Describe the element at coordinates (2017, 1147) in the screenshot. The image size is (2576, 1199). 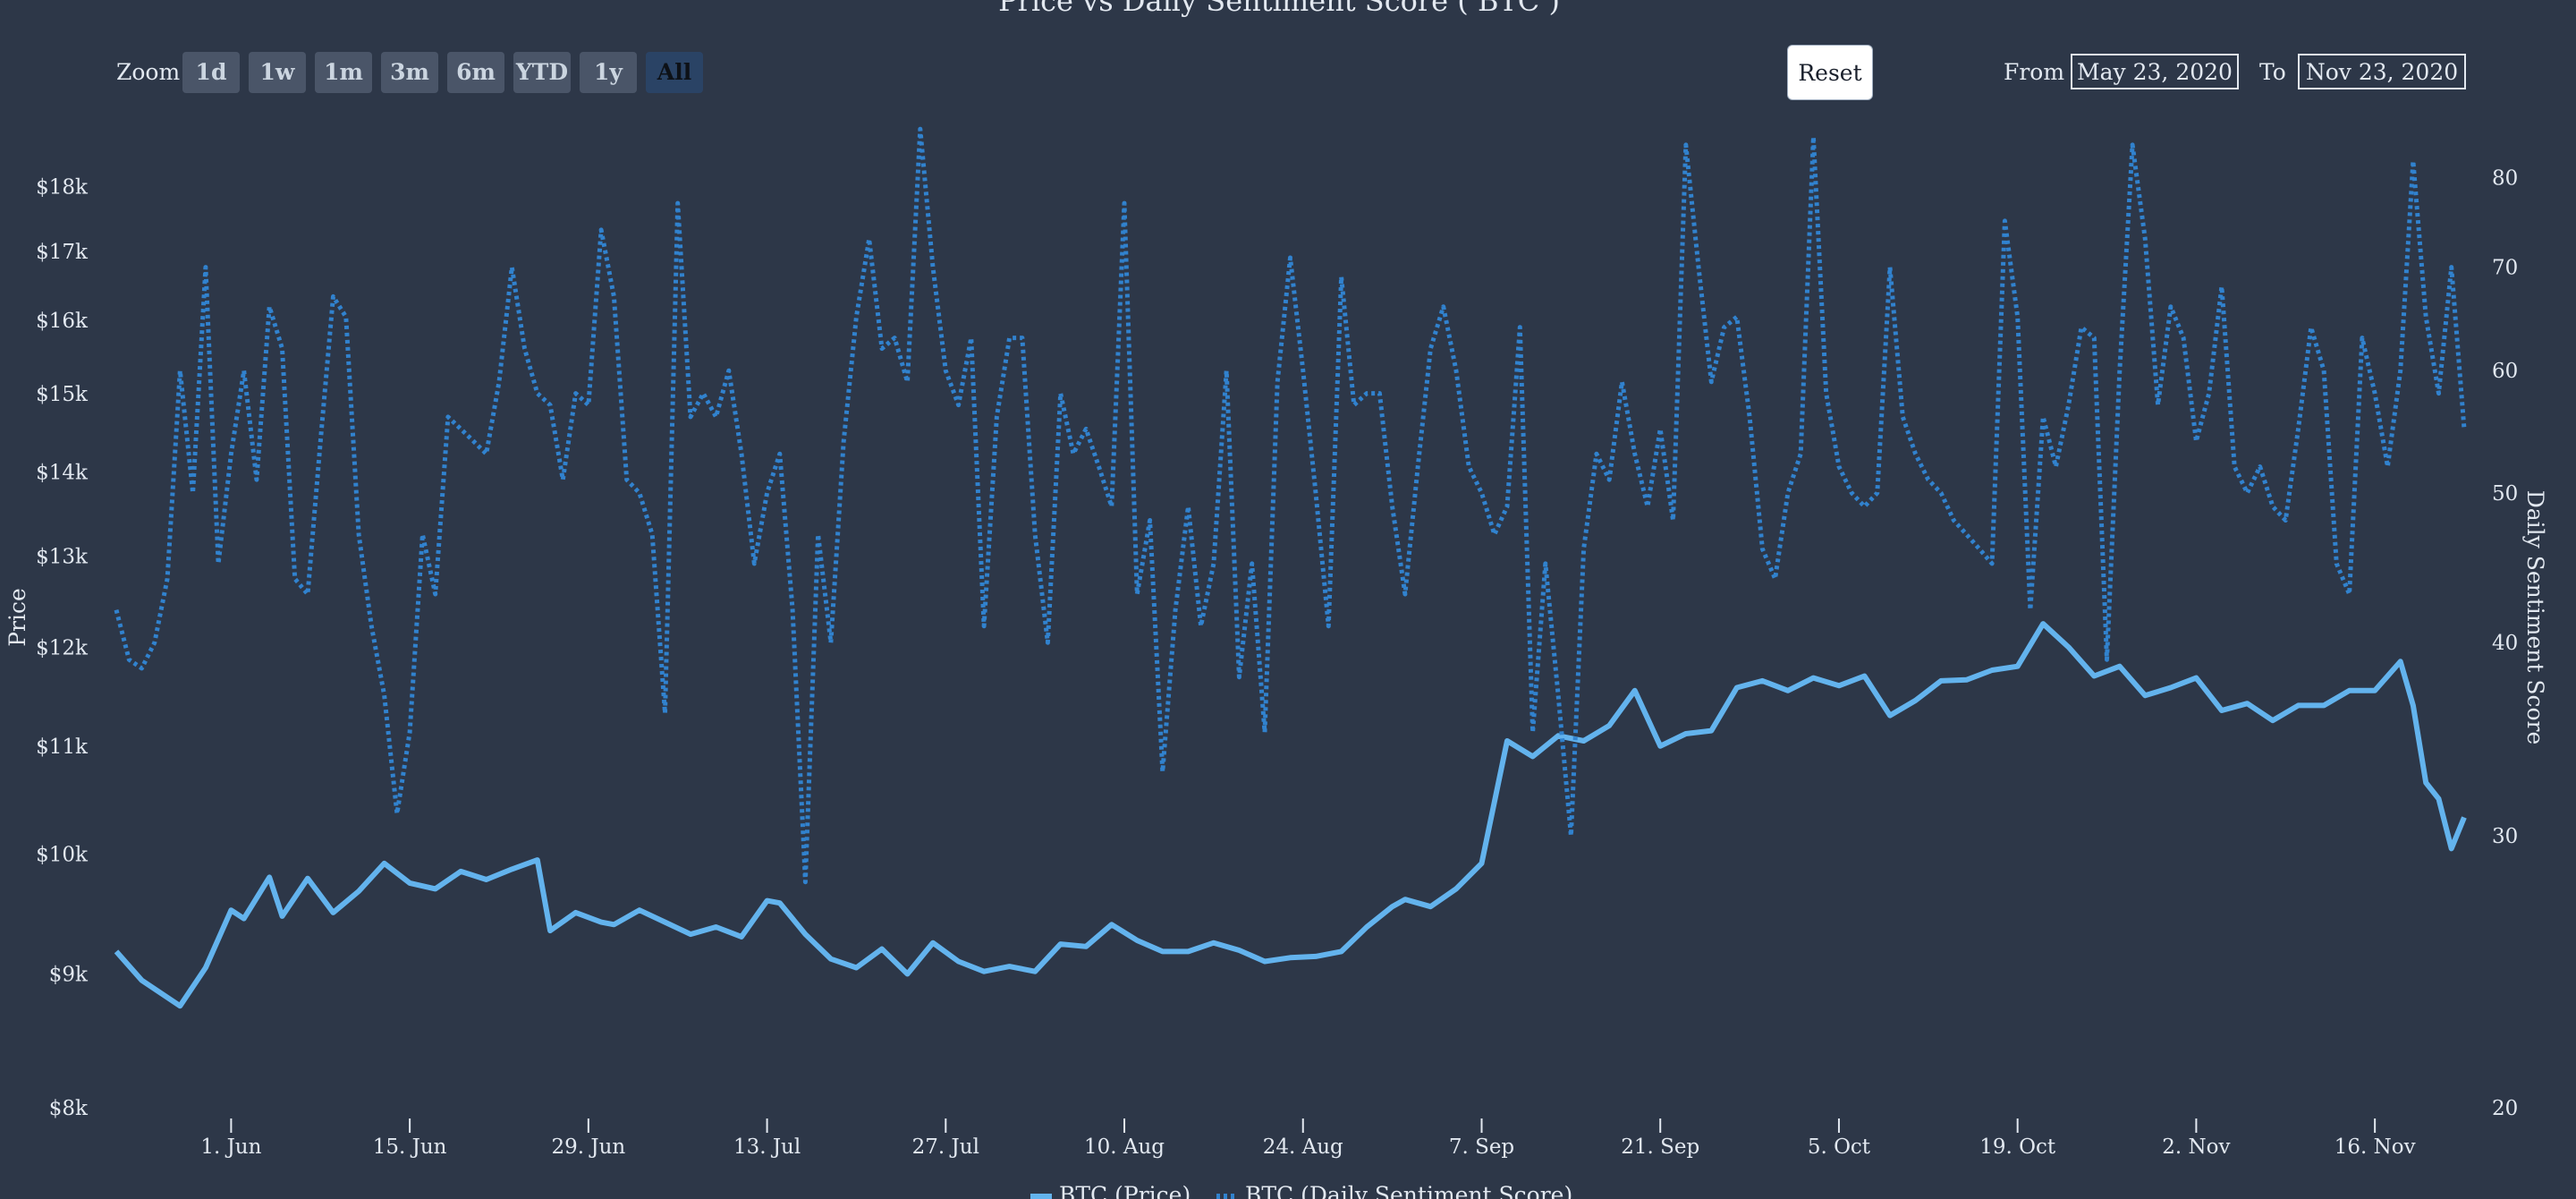
I see `x-tick-label: 19. Oct` at that location.